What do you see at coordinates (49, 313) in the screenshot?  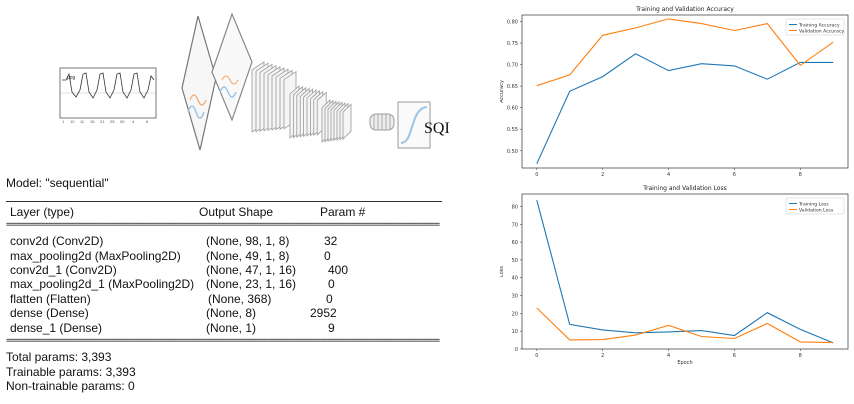 I see `layer-name: dense (Dense)` at bounding box center [49, 313].